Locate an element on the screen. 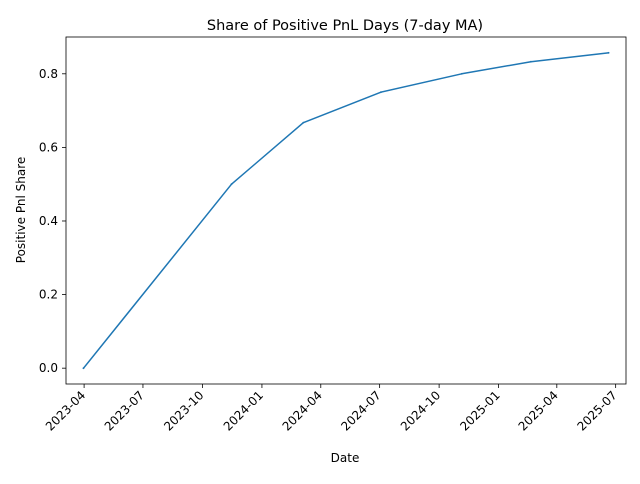 The width and height of the screenshot is (640, 484). y-tick-label: 0.8 is located at coordinates (48, 74).